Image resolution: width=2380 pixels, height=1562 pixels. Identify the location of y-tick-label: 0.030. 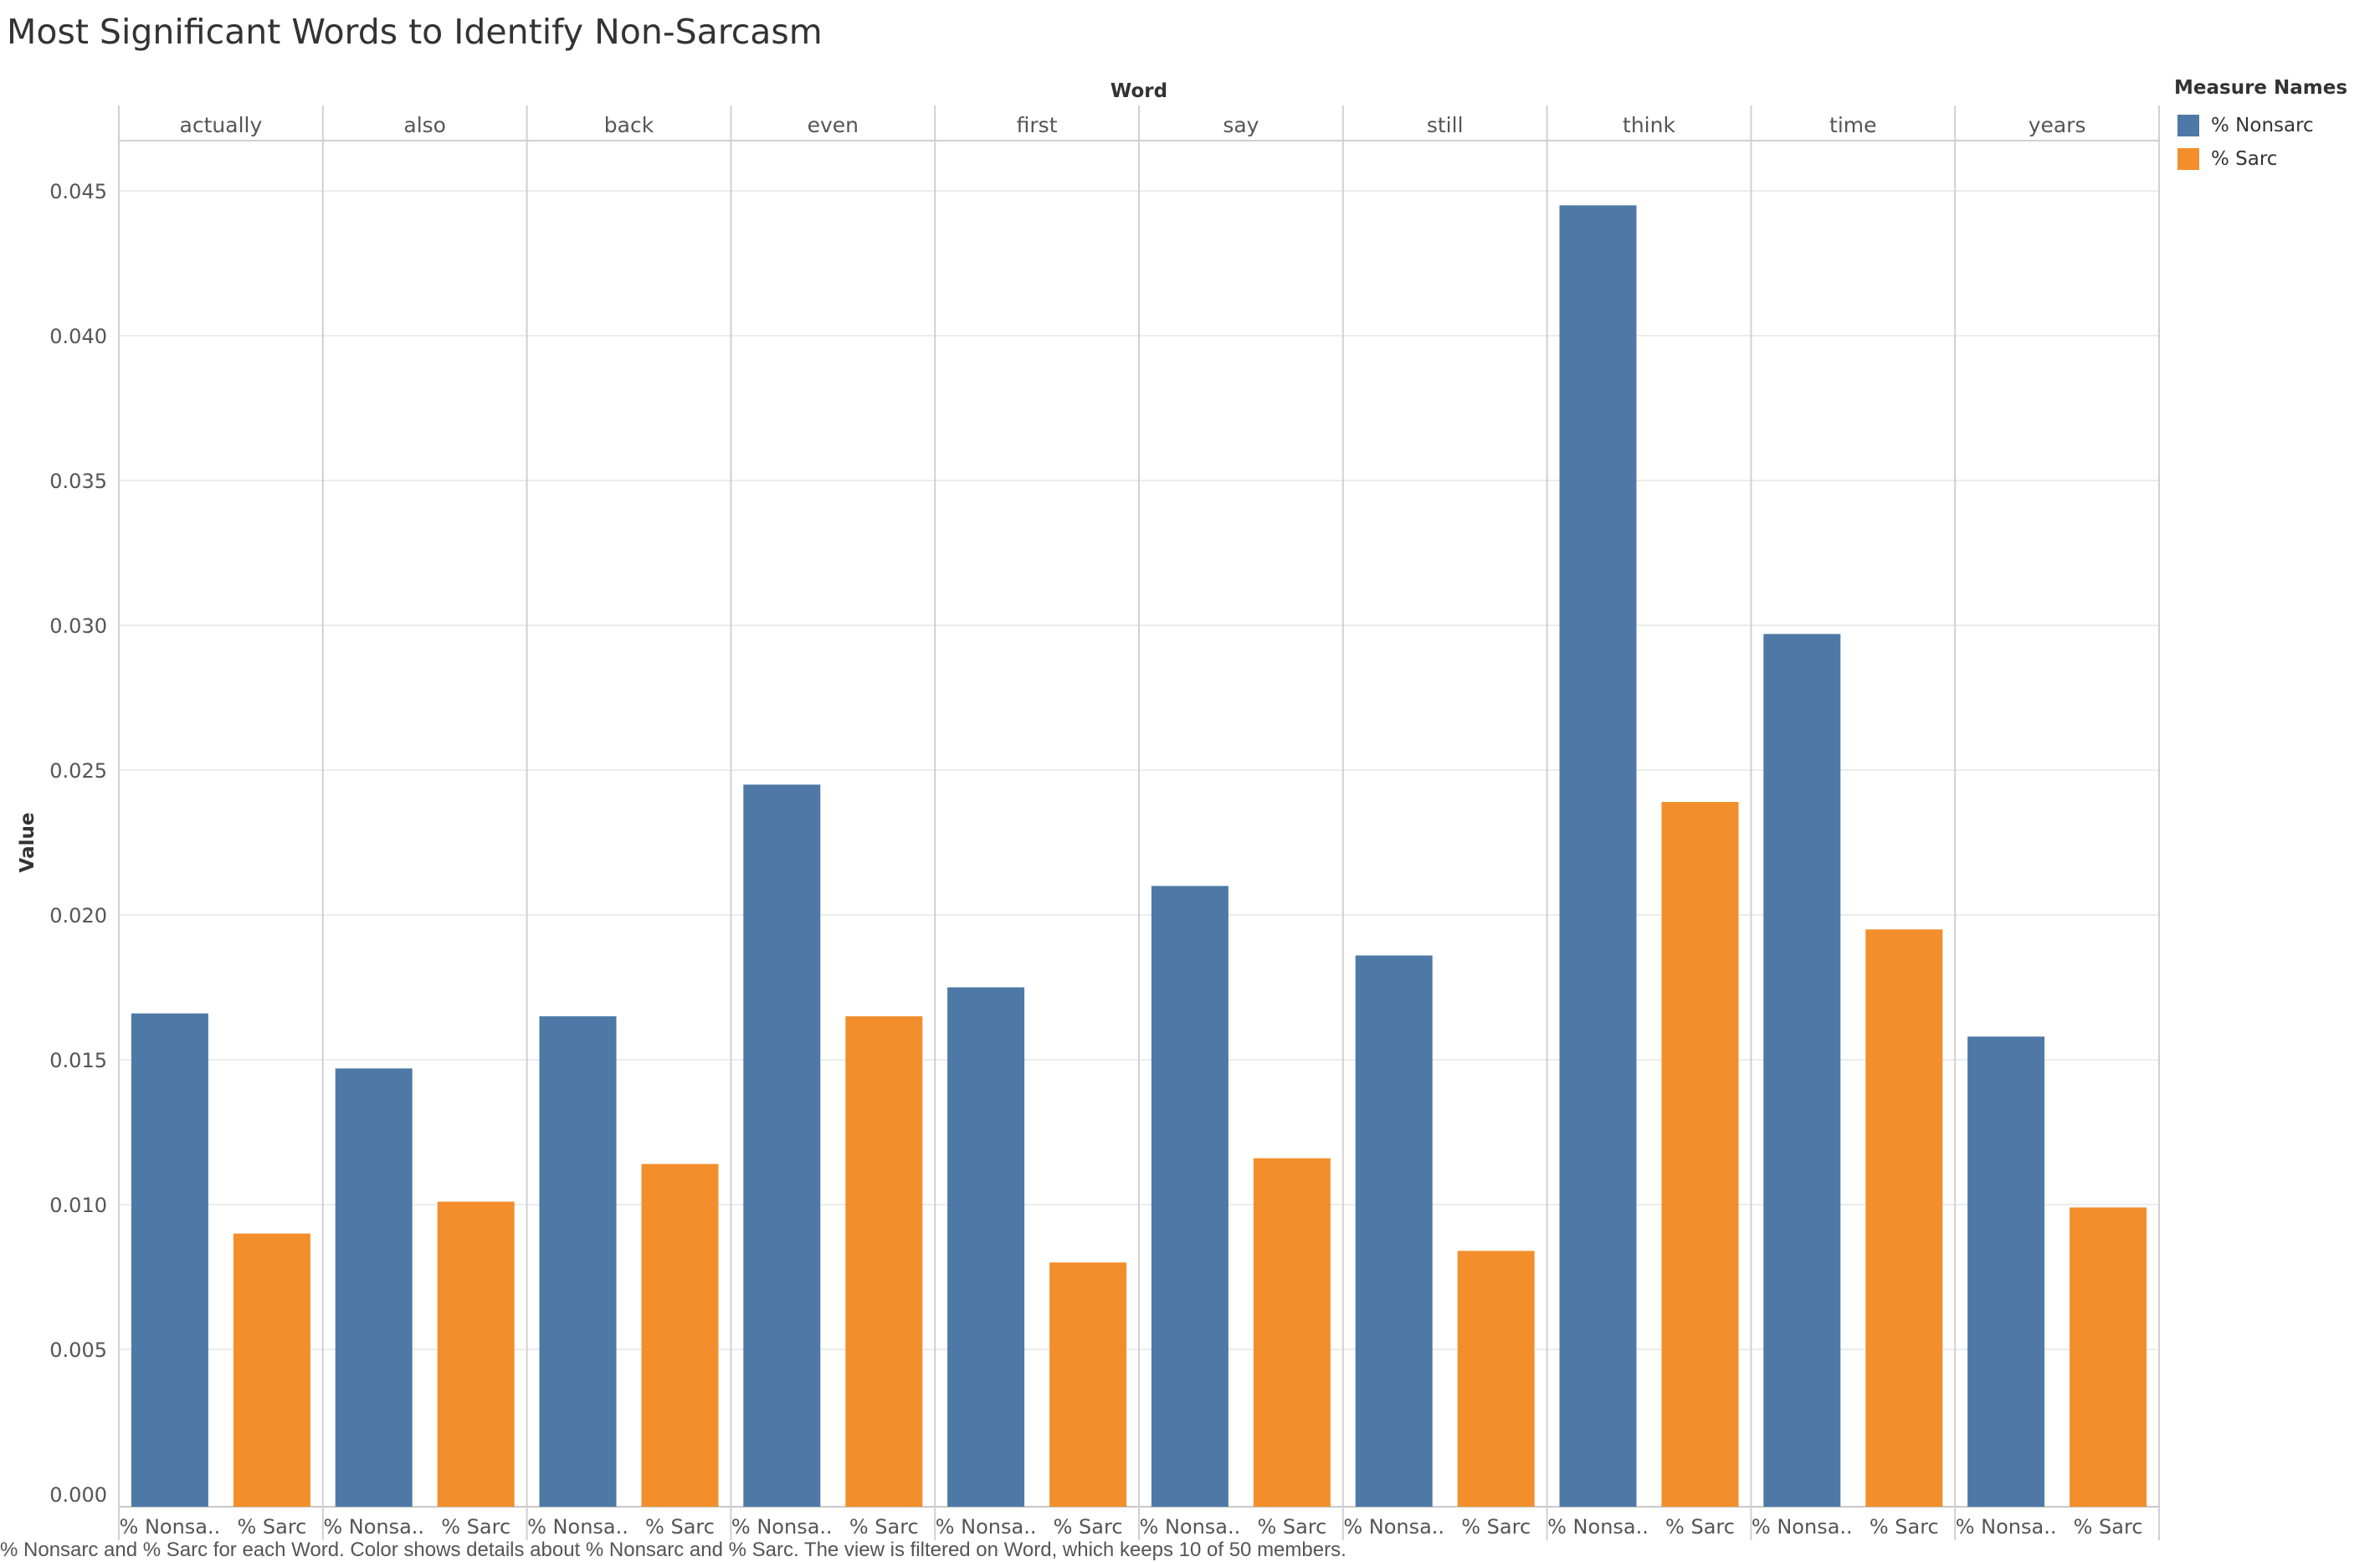
(78, 626).